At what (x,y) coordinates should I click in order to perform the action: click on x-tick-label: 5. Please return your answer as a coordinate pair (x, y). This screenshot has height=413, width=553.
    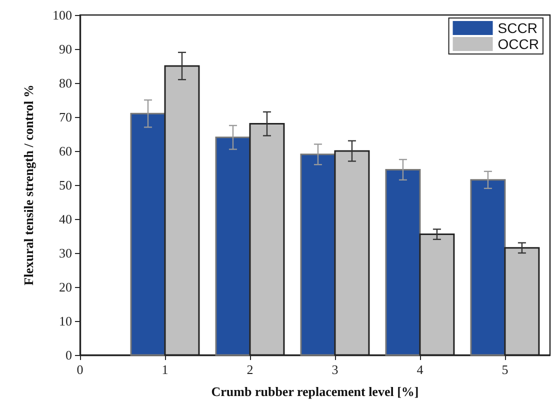
    Looking at the image, I should click on (505, 369).